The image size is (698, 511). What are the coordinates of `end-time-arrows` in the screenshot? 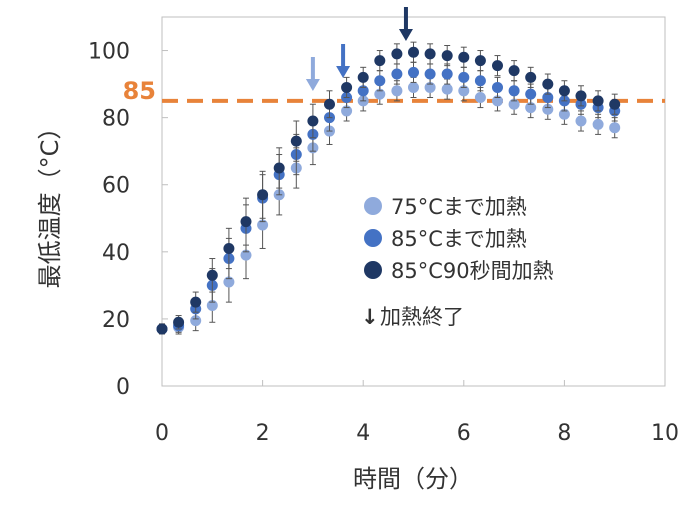 It's located at (359, 49).